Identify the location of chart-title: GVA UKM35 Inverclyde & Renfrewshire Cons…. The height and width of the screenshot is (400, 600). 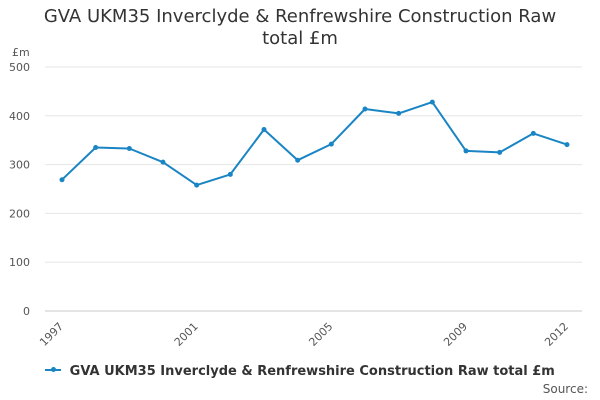
(300, 27).